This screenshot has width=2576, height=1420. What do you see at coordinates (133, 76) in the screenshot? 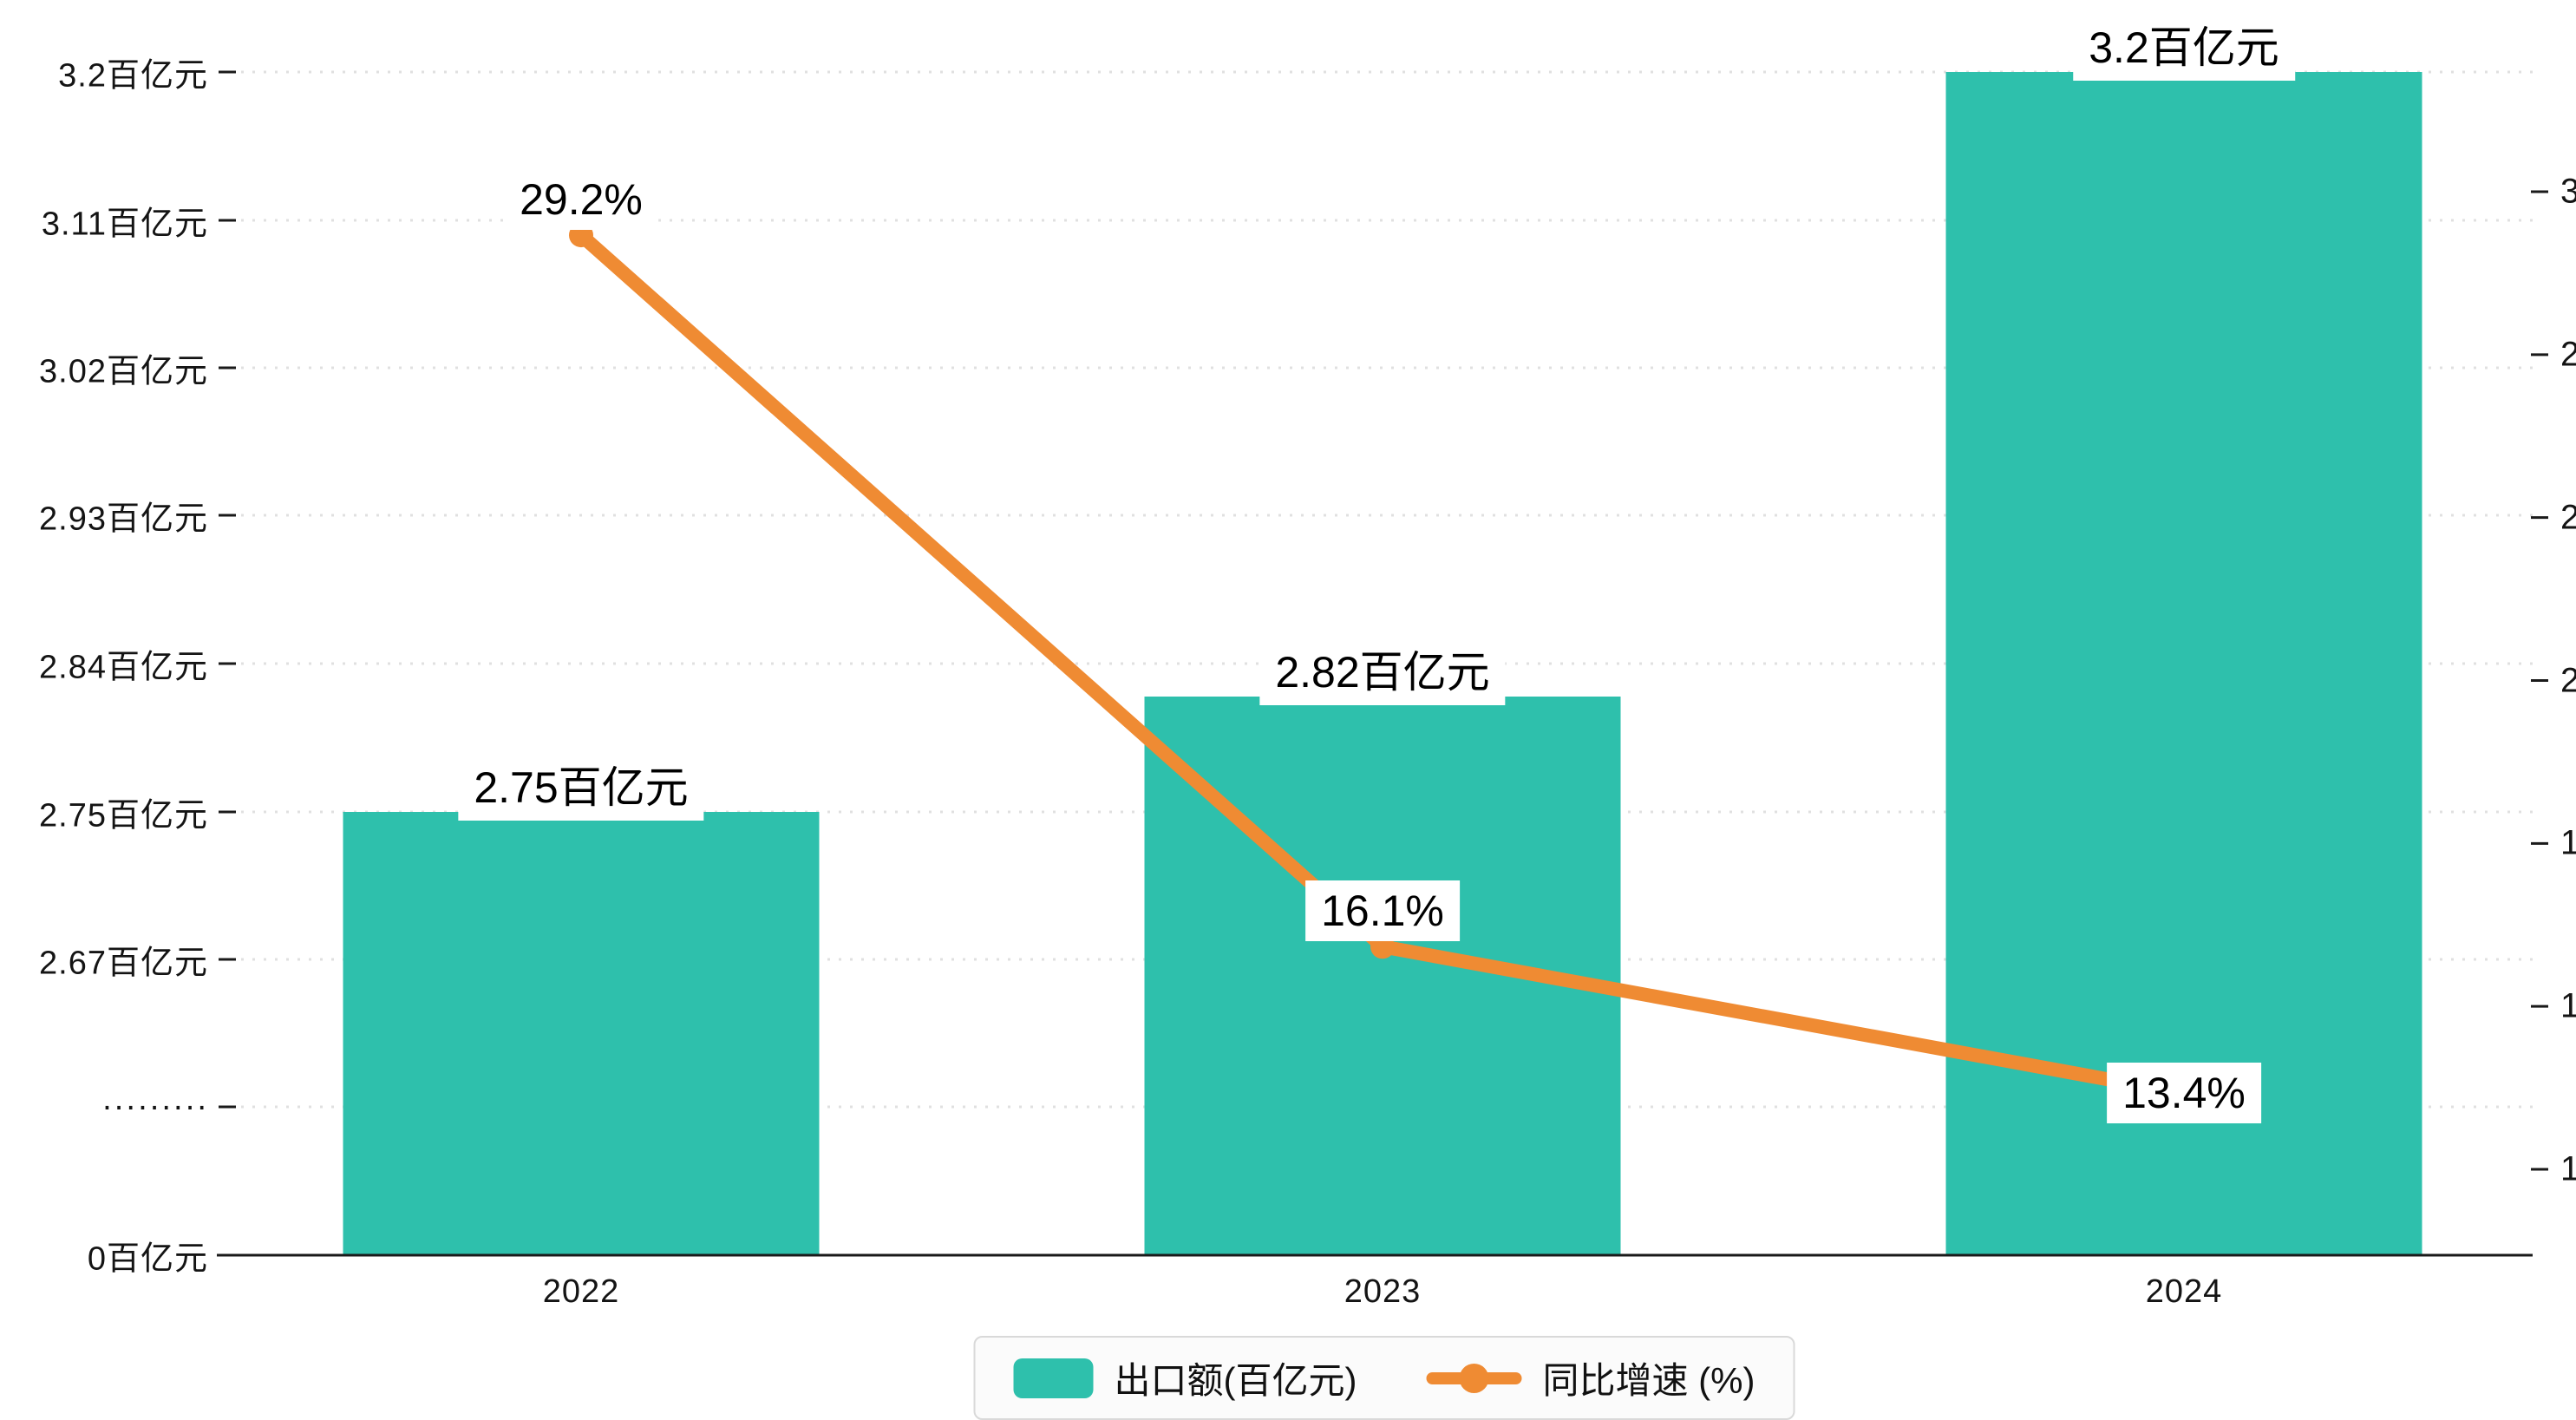
I see `left-axis-label-0: 3.2百亿元` at bounding box center [133, 76].